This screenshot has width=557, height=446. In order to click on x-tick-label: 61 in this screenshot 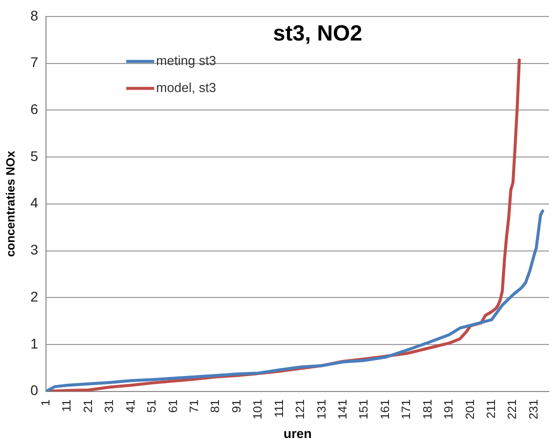, I will do `click(173, 406)`.